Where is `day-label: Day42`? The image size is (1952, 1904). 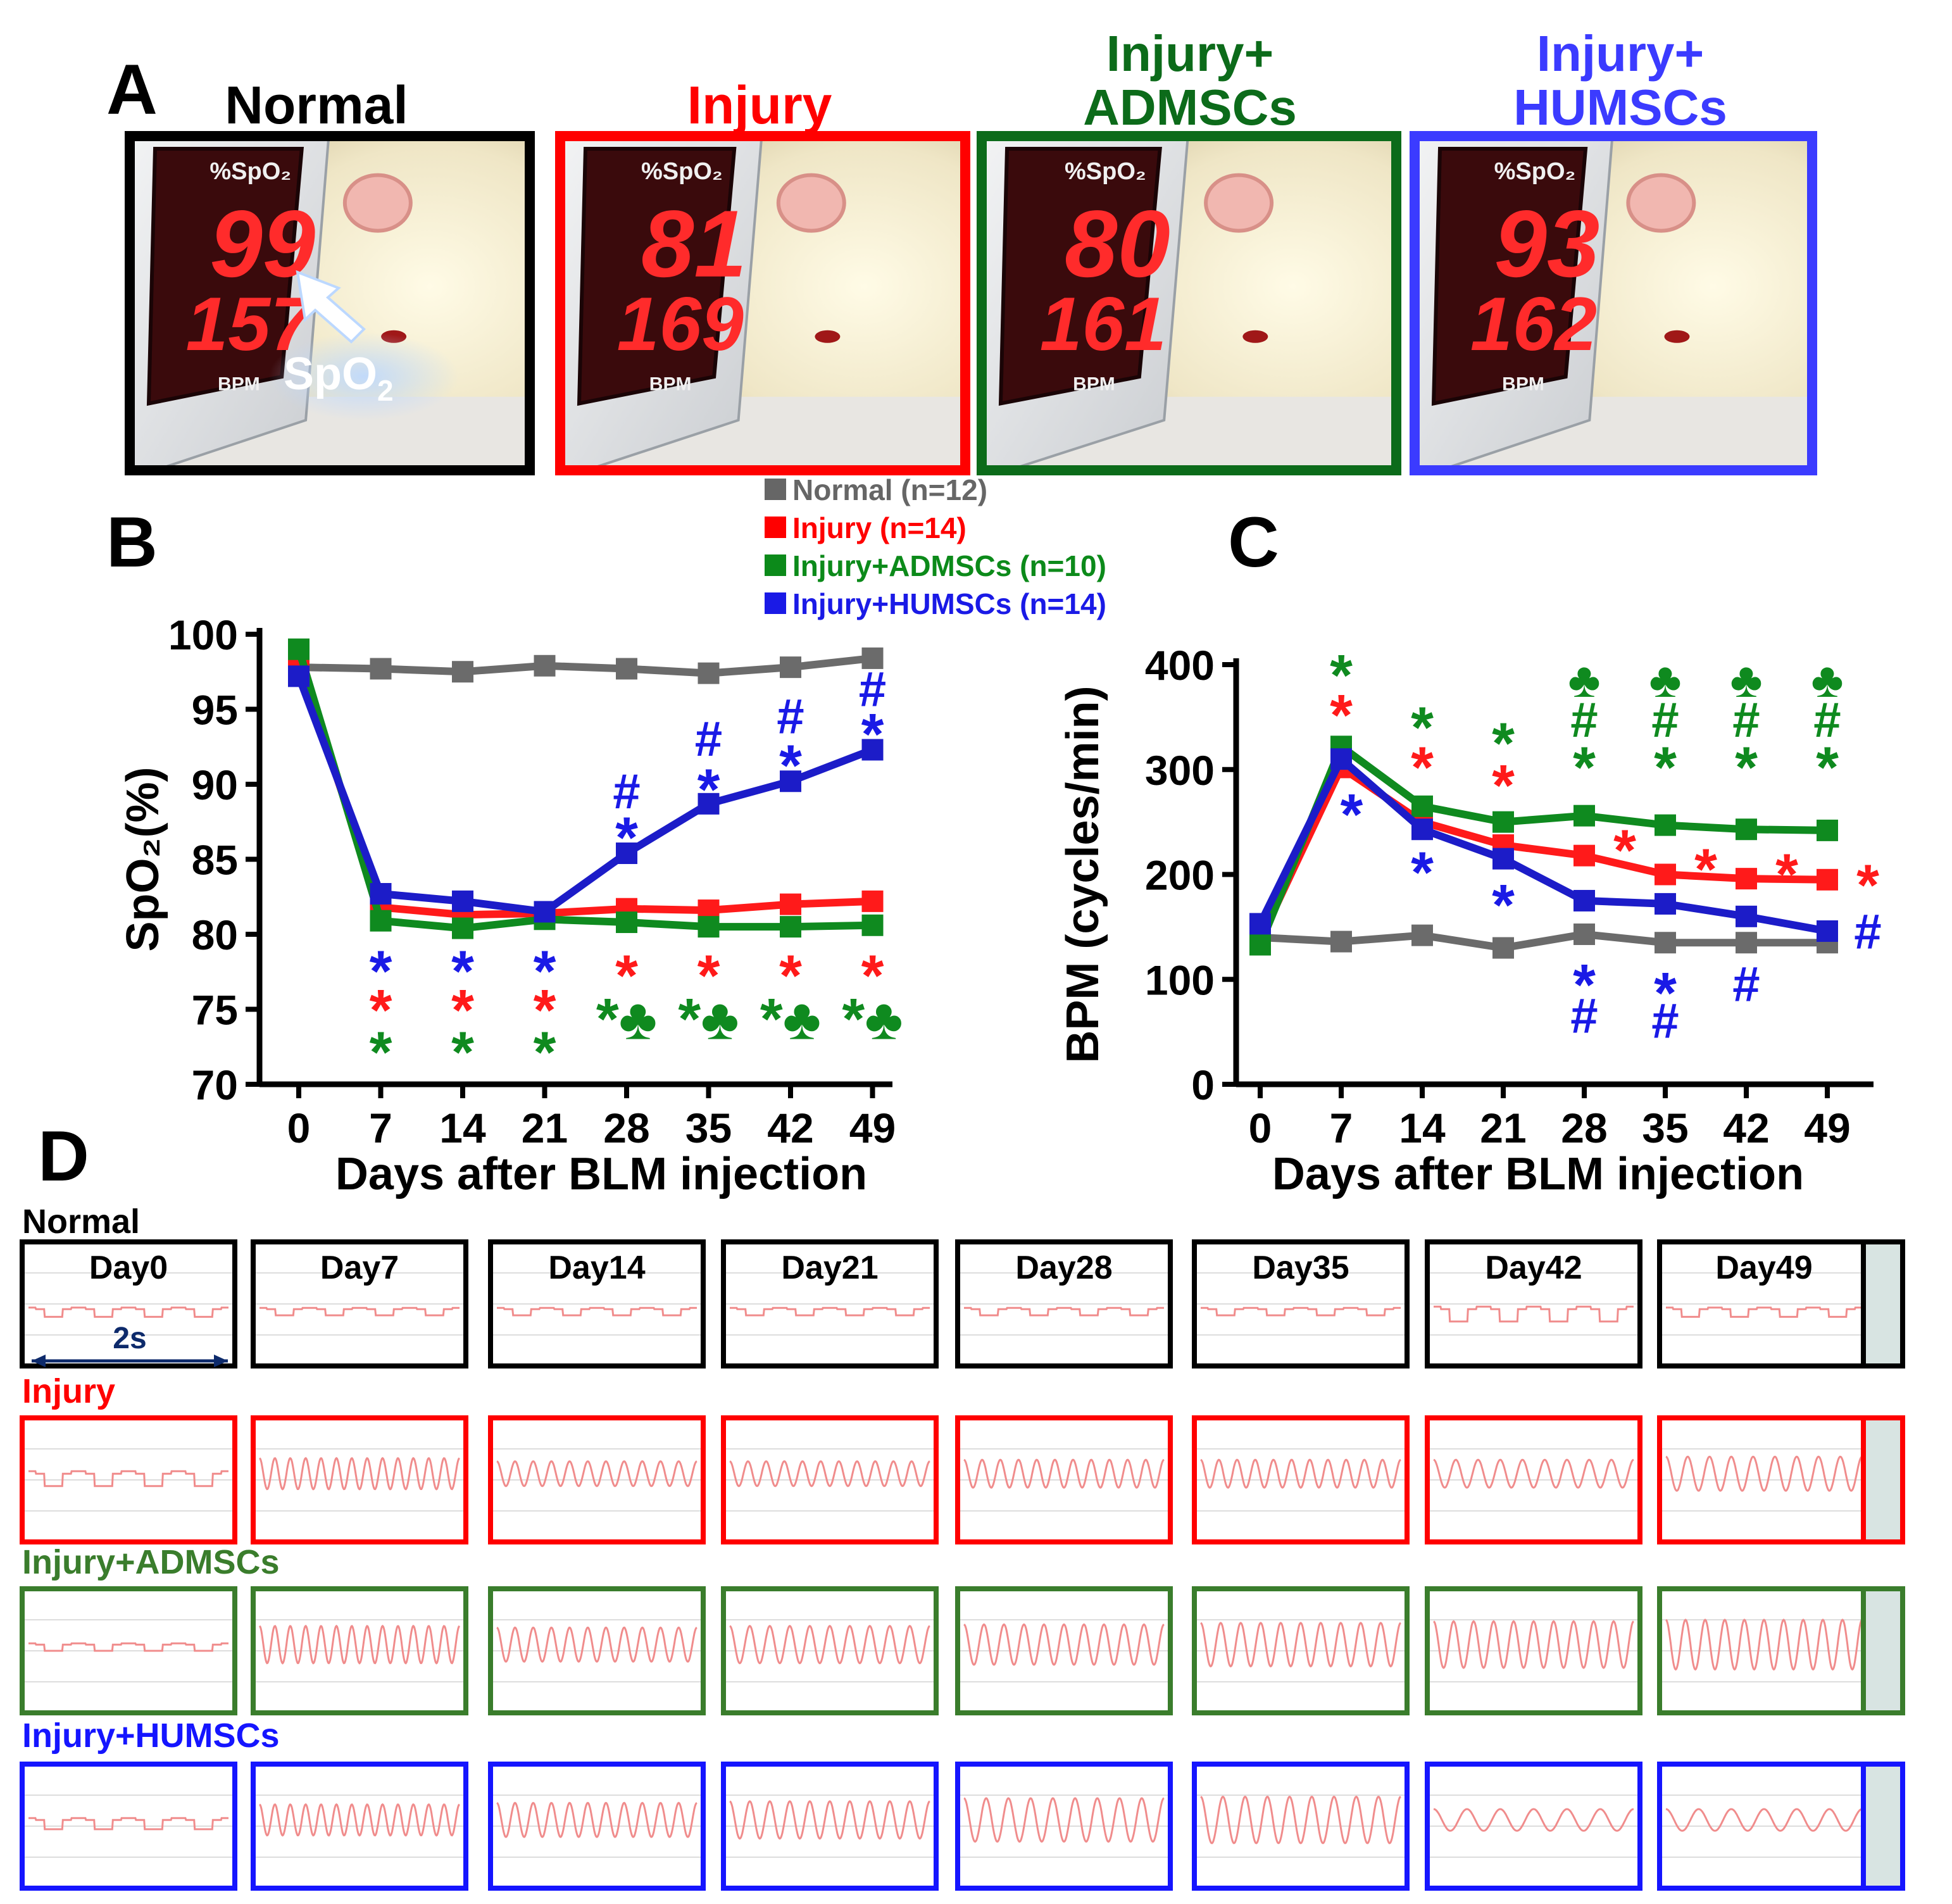
day-label: Day42 is located at coordinates (1533, 1268).